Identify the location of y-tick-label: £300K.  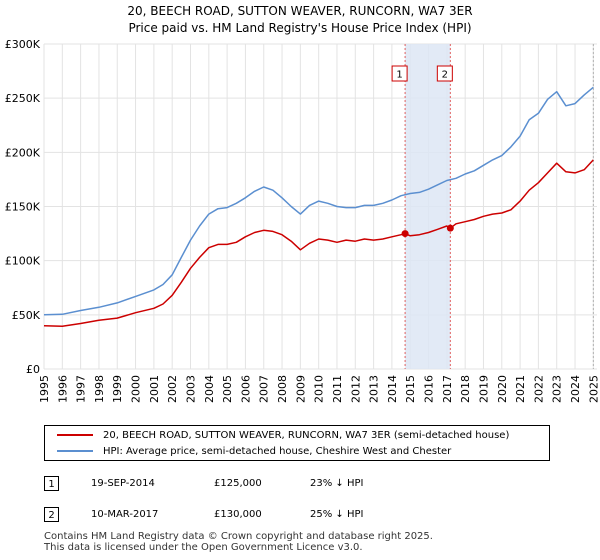
(23, 44).